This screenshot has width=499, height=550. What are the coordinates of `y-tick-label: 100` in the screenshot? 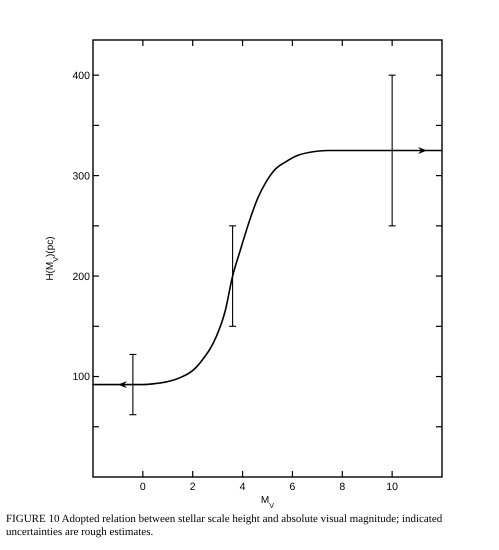 It's located at (81, 377).